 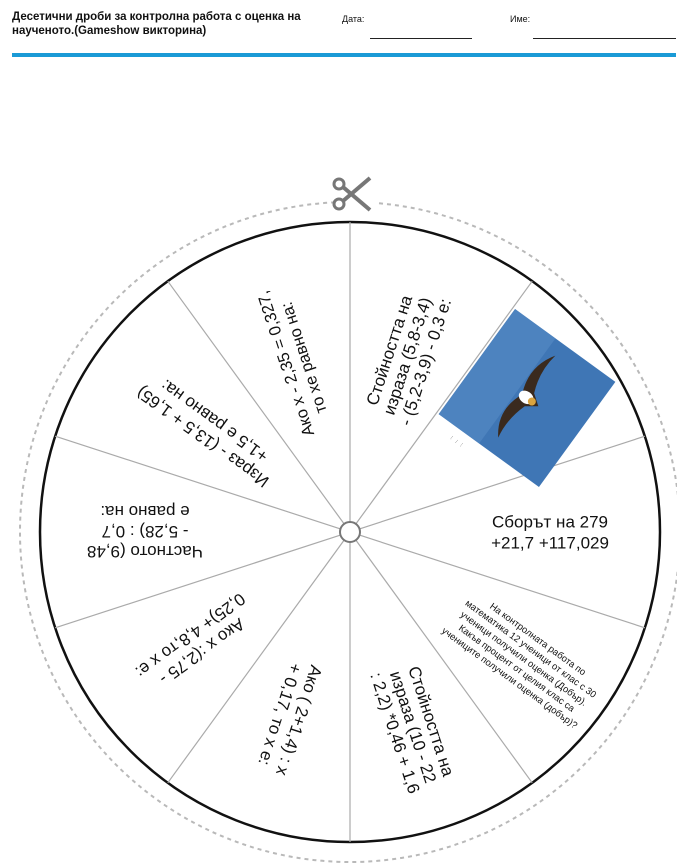 What do you see at coordinates (604, 38) in the screenshot?
I see `name-field-line` at bounding box center [604, 38].